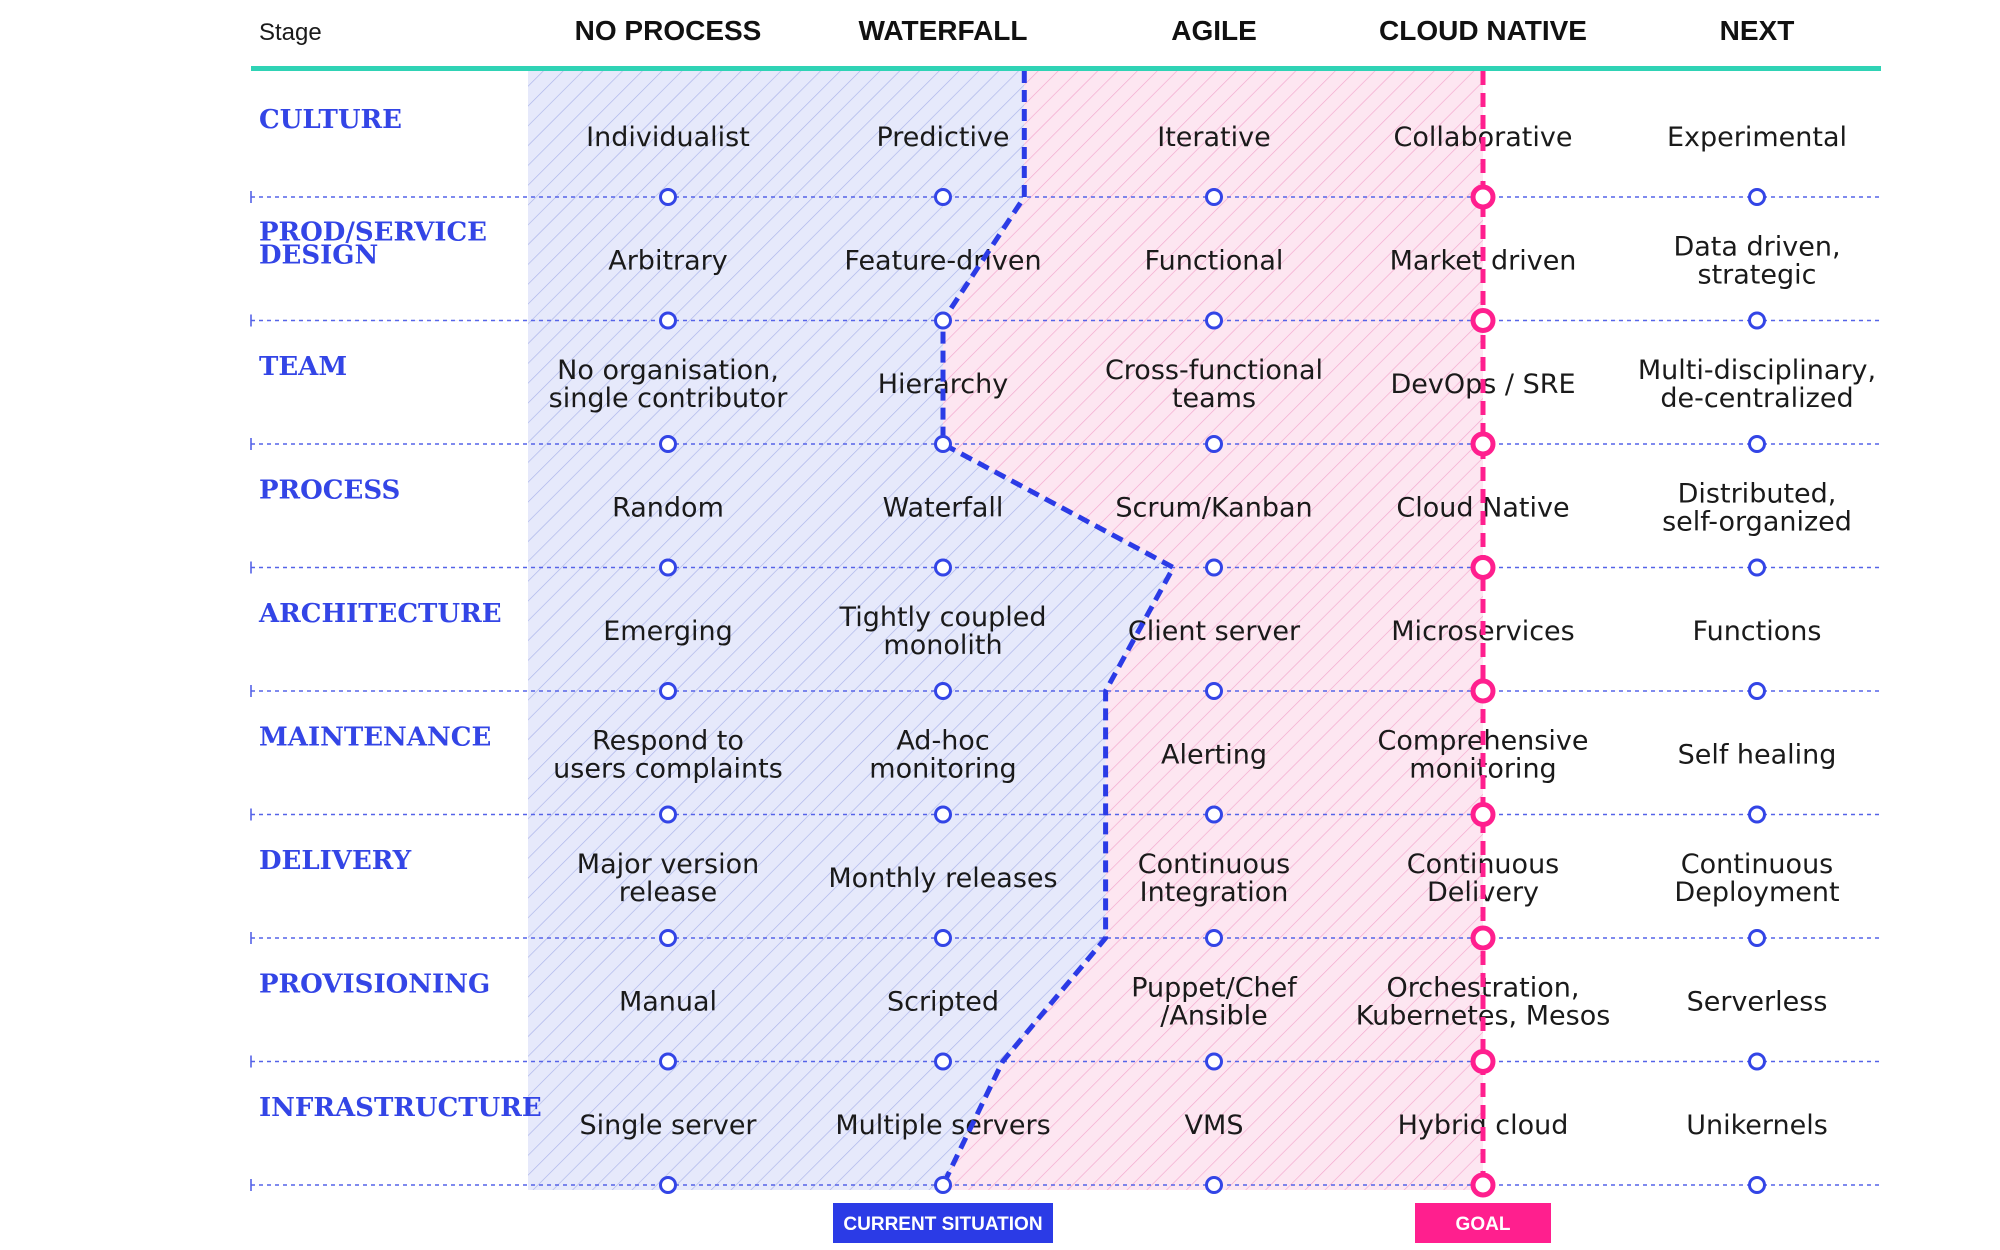 This screenshot has height=1250, width=2000. I want to click on cell-provisioning-waterfall: Scripted, so click(943, 1002).